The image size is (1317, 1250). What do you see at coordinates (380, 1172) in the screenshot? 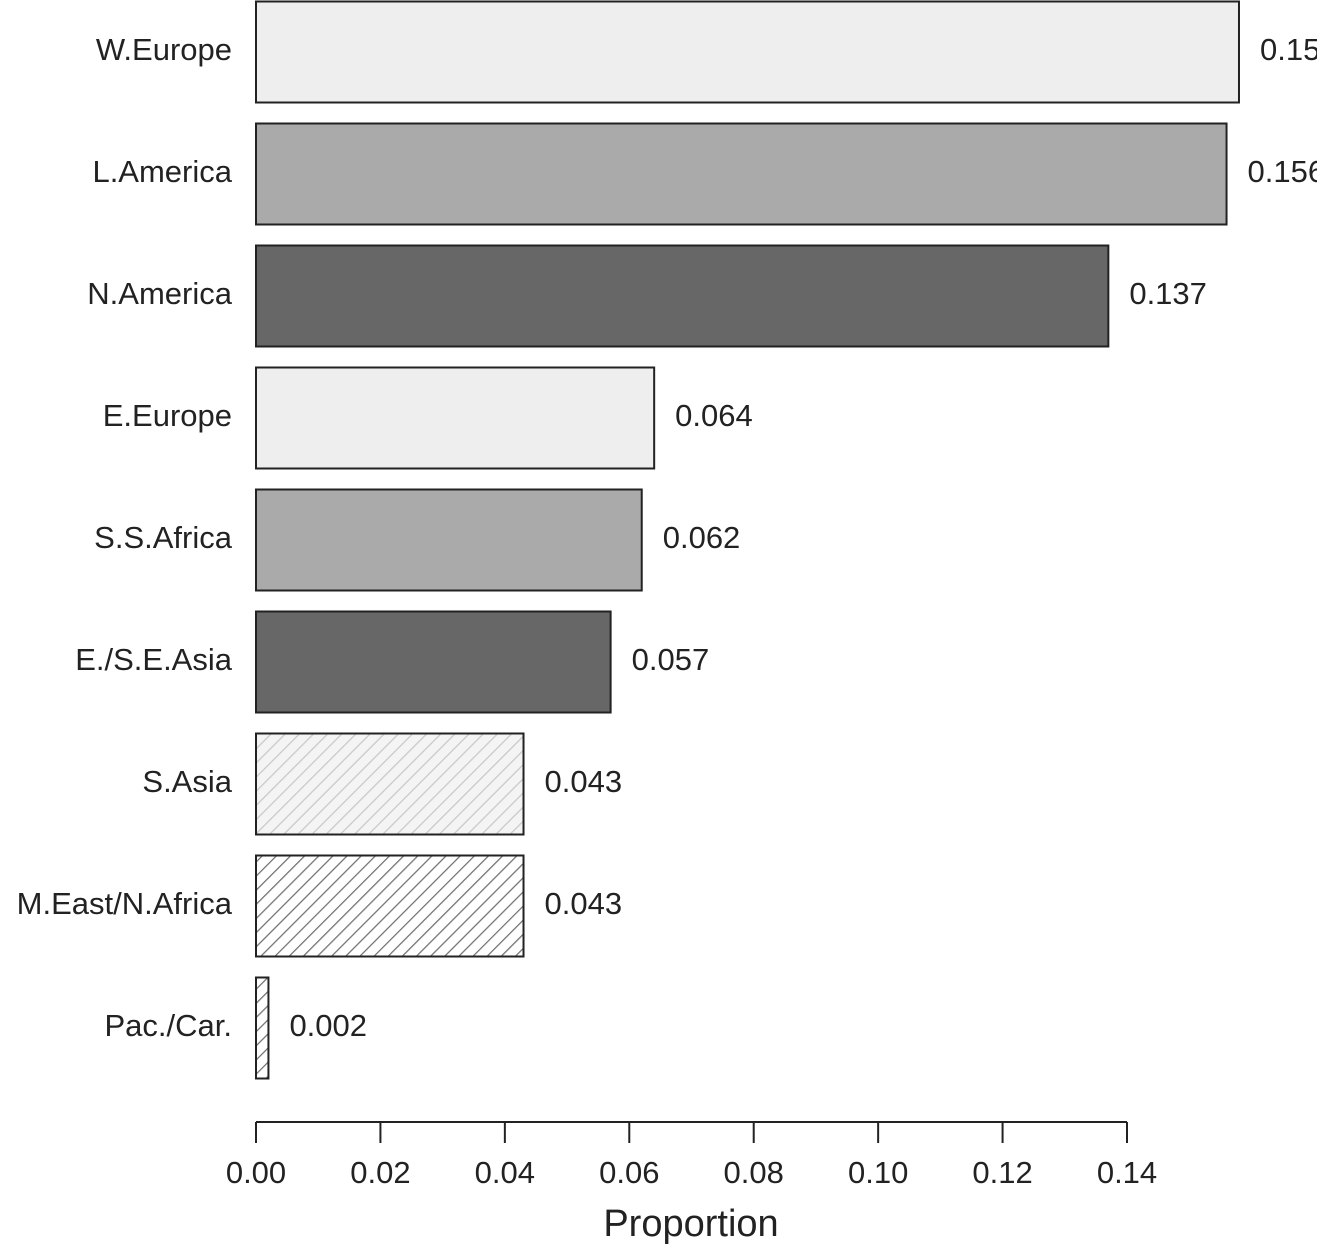
I see `x-tick-label: 0.02` at bounding box center [380, 1172].